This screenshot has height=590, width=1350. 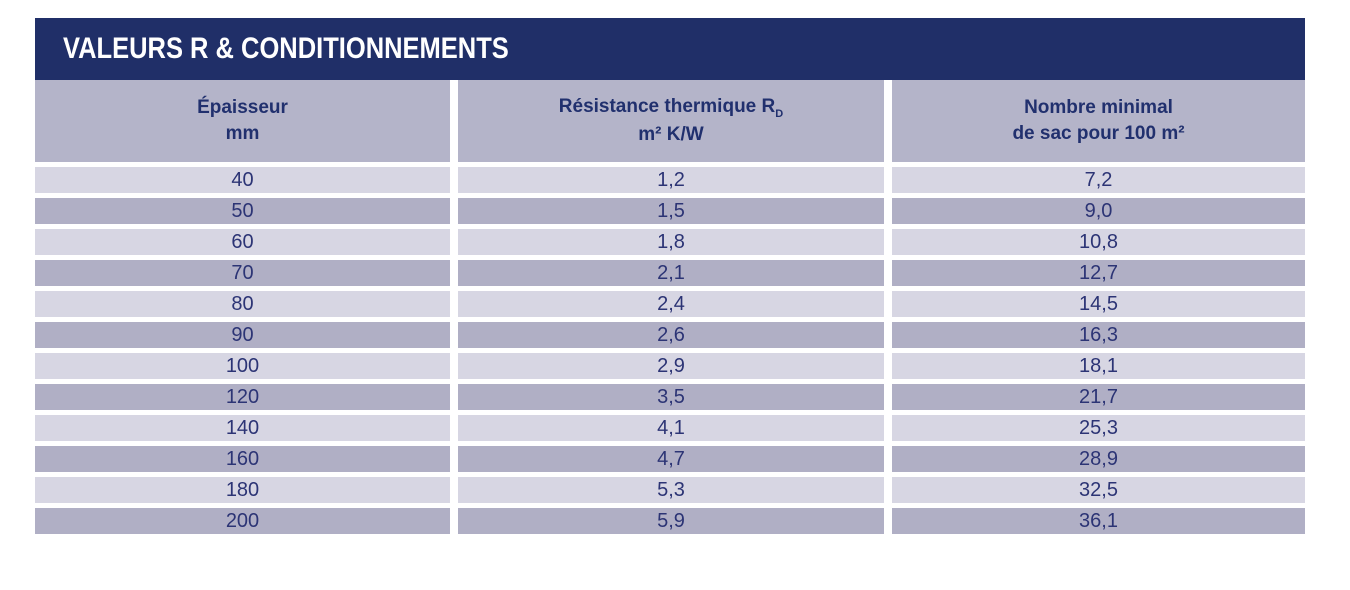 I want to click on table-cell: 4,1, so click(x=671, y=428).